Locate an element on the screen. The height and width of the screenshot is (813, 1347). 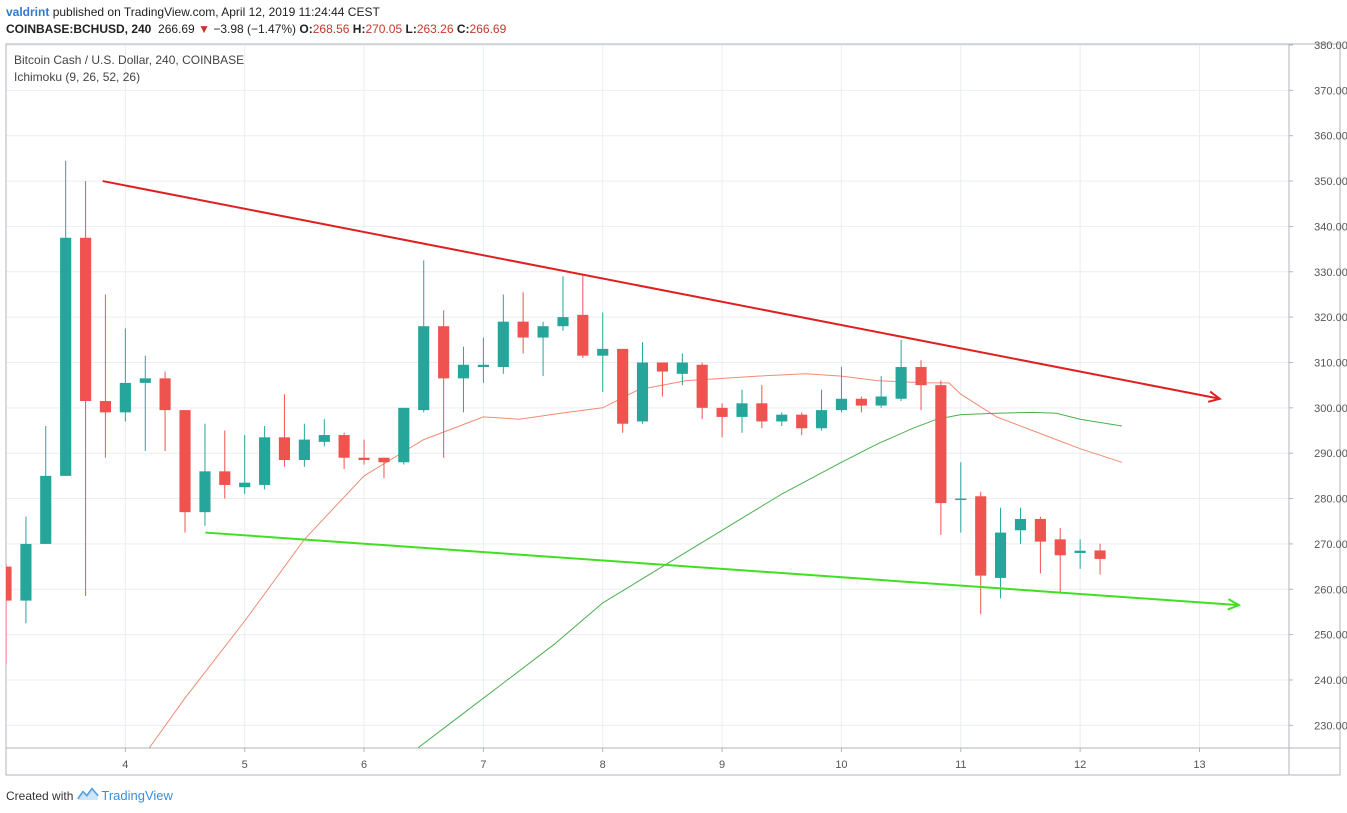
created-with-text: Created with is located at coordinates (40, 795).